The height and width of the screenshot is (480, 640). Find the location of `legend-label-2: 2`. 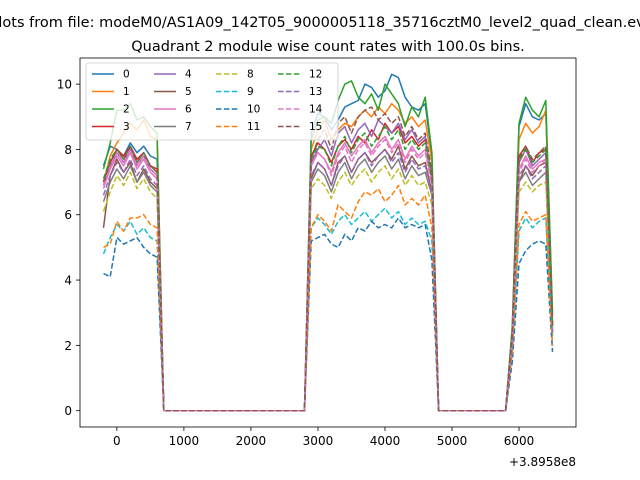

legend-label-2: 2 is located at coordinates (126, 110).